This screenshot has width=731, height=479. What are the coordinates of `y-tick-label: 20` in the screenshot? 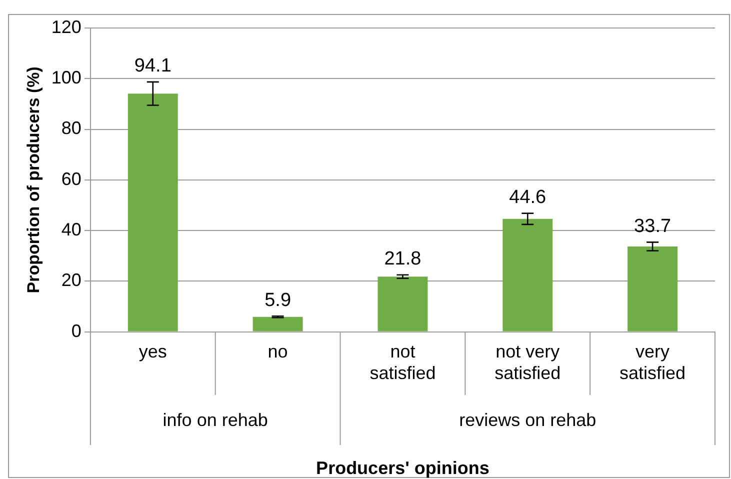 It's located at (71, 280).